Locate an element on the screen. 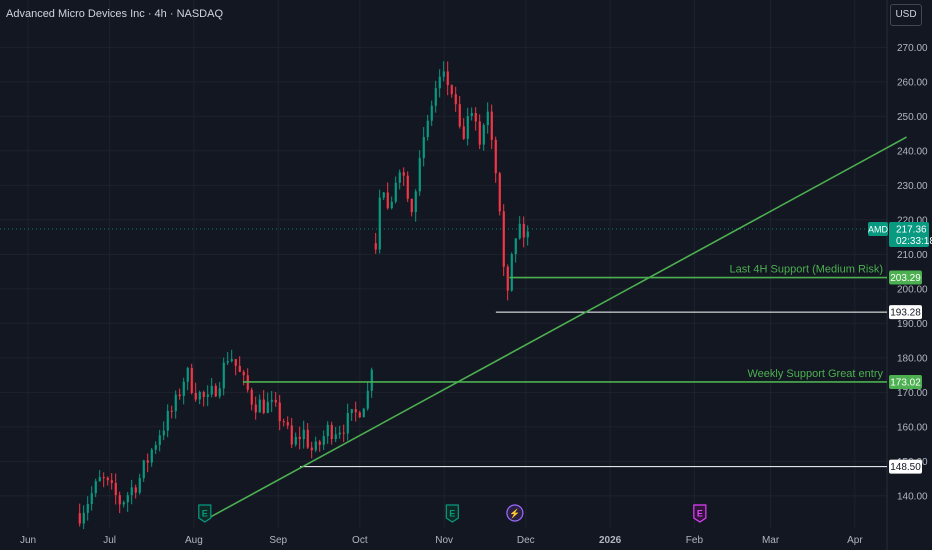 The height and width of the screenshot is (550, 932). y-tick-label: 260.00 is located at coordinates (912, 82).